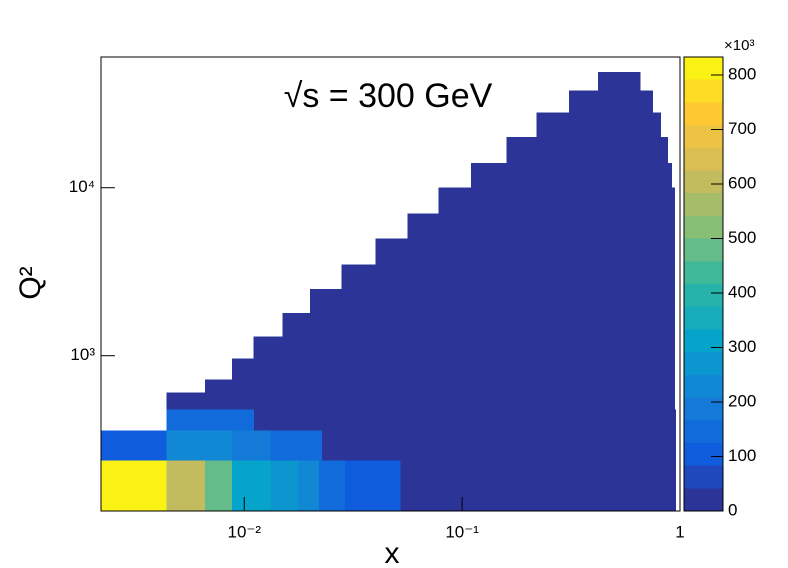 This screenshot has width=788, height=568. Describe the element at coordinates (679, 531) in the screenshot. I see `x-tick-label: 1` at that location.